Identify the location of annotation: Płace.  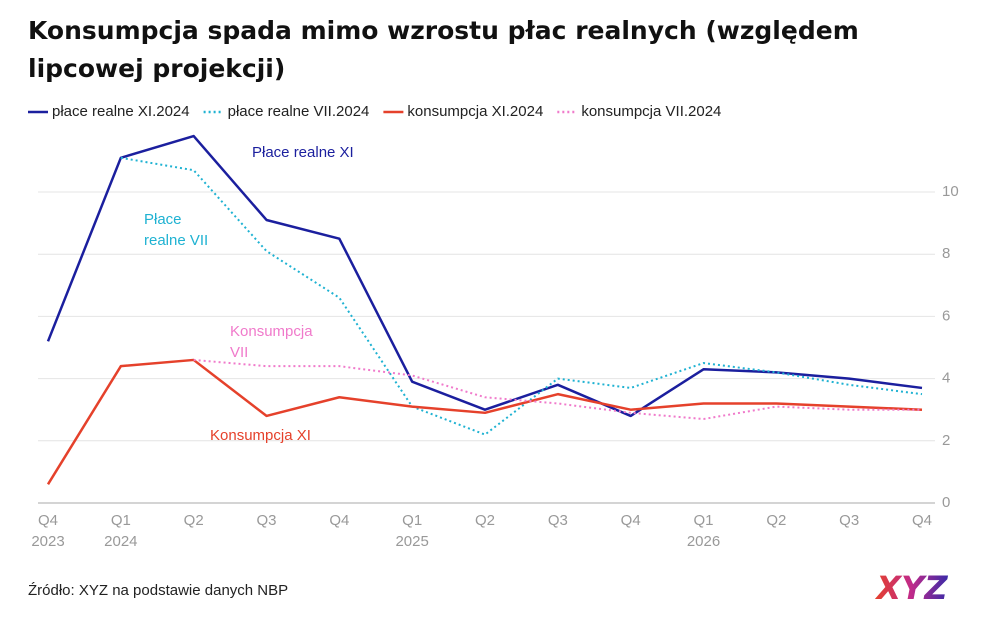
(163, 219).